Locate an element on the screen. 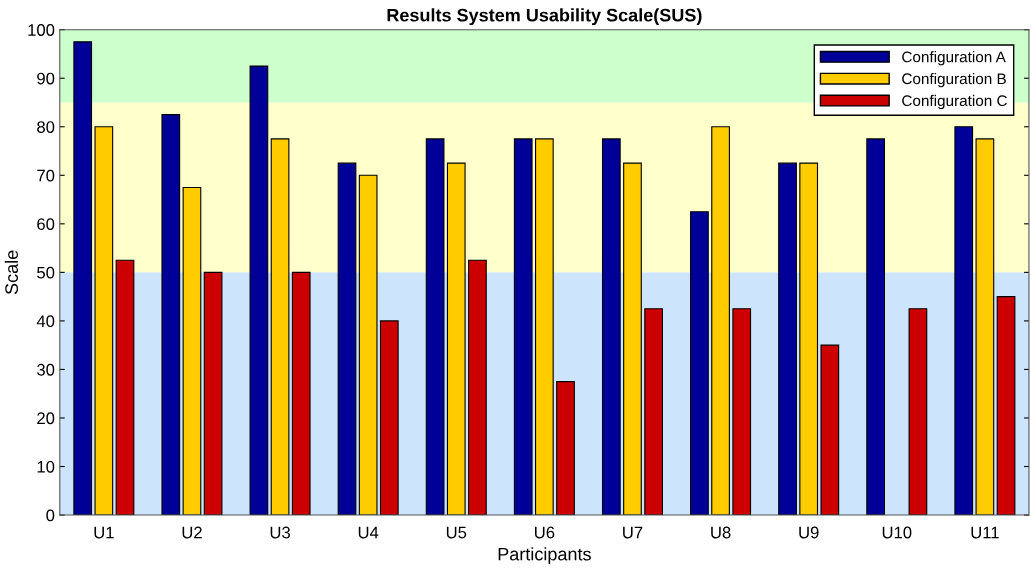 The image size is (1031, 571). x-tick-label: U6 is located at coordinates (545, 532).